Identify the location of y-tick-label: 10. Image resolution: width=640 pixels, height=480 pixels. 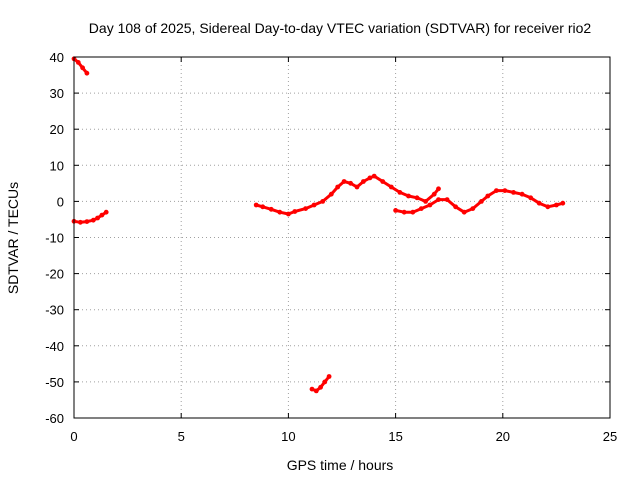
(57, 165).